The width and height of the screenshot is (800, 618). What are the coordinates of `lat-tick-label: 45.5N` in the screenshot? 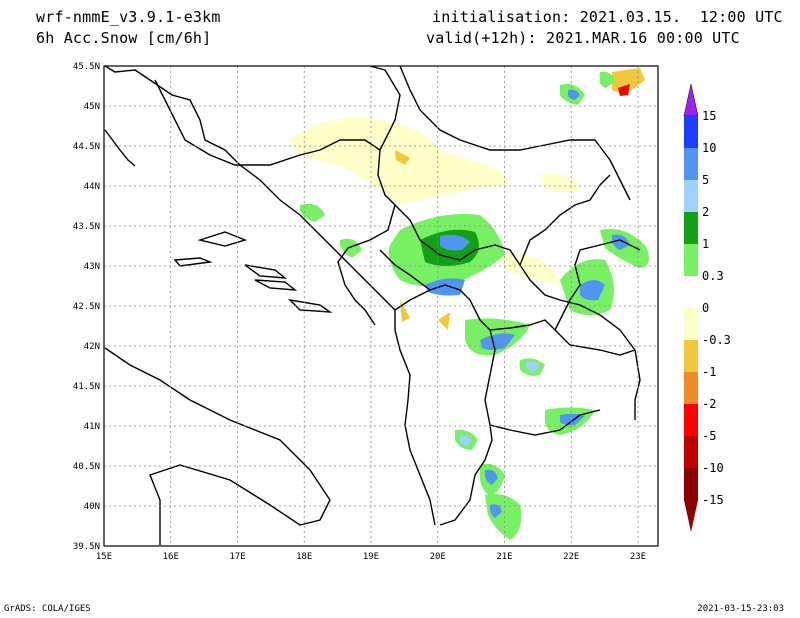 It's located at (86, 67).